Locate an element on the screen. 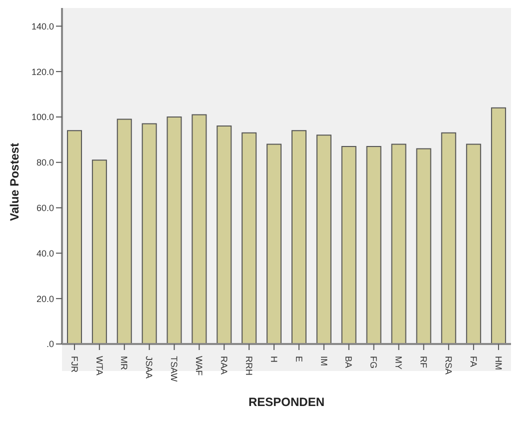  x-tick-label: TSAW is located at coordinates (174, 369).